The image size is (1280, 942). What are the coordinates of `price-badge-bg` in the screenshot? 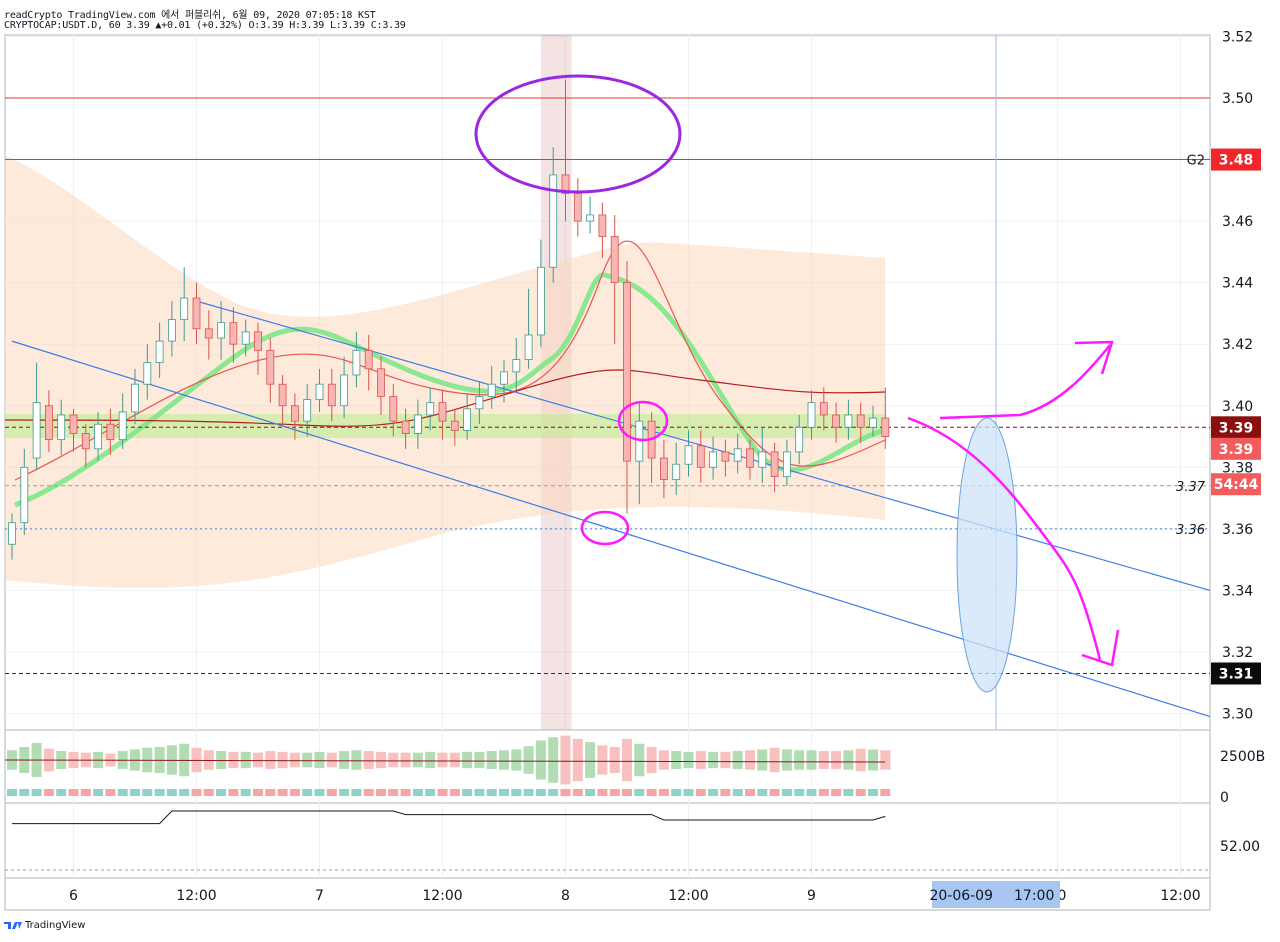 It's located at (1236, 448).